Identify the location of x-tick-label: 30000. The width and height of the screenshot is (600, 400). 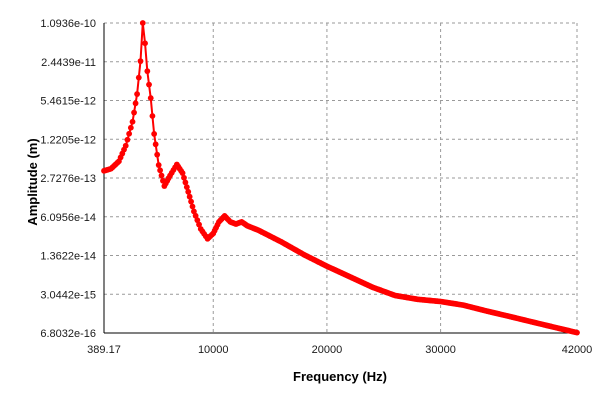
(440, 350).